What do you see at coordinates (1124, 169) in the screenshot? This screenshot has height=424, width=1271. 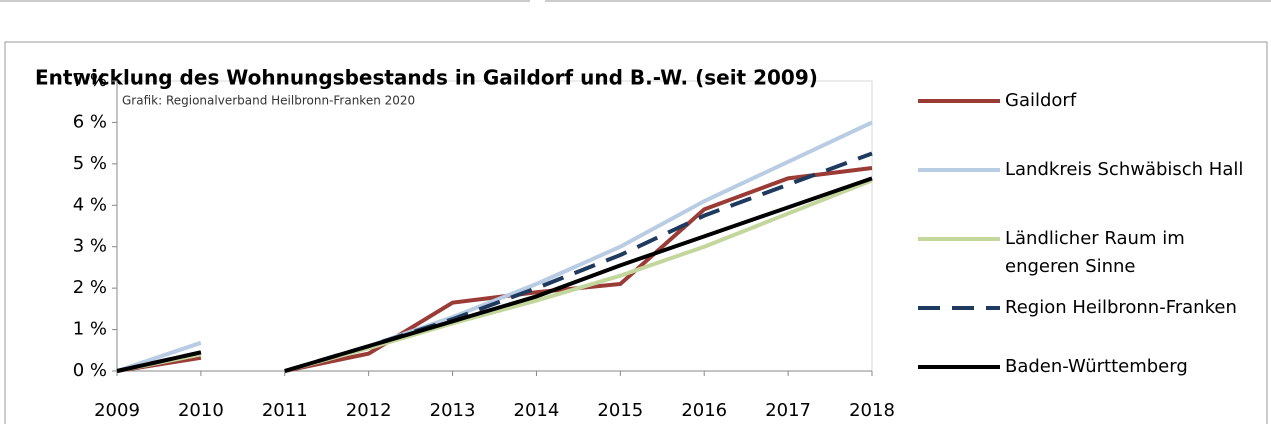 I see `legend-label: Landkreis Schwäbisch Hall` at bounding box center [1124, 169].